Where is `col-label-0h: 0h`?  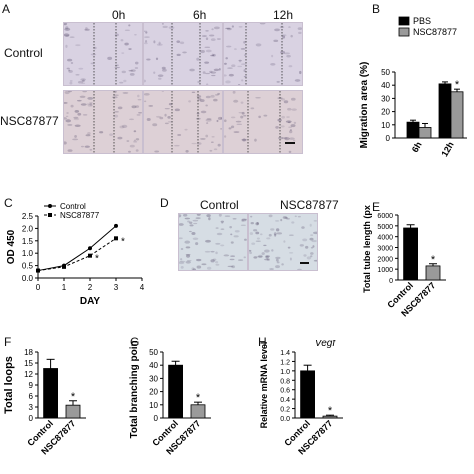
col-label-0h: 0h is located at coordinates (119, 15).